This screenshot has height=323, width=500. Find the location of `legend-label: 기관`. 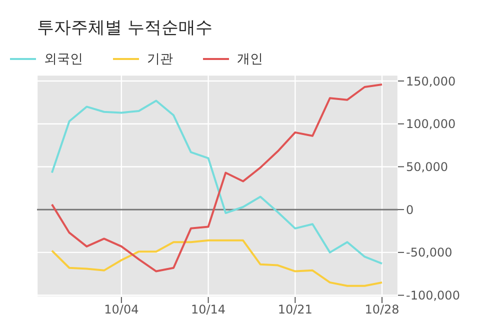

legend-label: 기관 is located at coordinates (160, 59).